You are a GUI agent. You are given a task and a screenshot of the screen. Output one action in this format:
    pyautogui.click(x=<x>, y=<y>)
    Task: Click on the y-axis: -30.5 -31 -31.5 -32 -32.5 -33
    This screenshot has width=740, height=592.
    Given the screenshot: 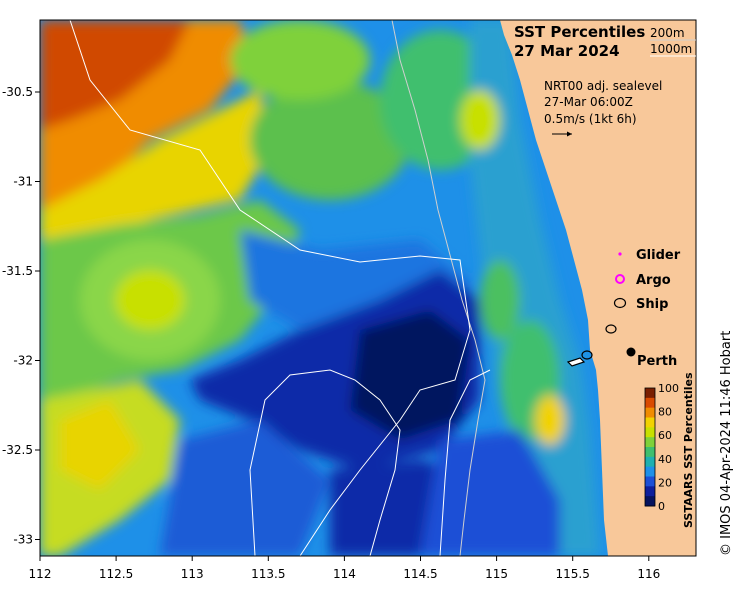 What is the action you would take?
    pyautogui.click(x=21, y=316)
    